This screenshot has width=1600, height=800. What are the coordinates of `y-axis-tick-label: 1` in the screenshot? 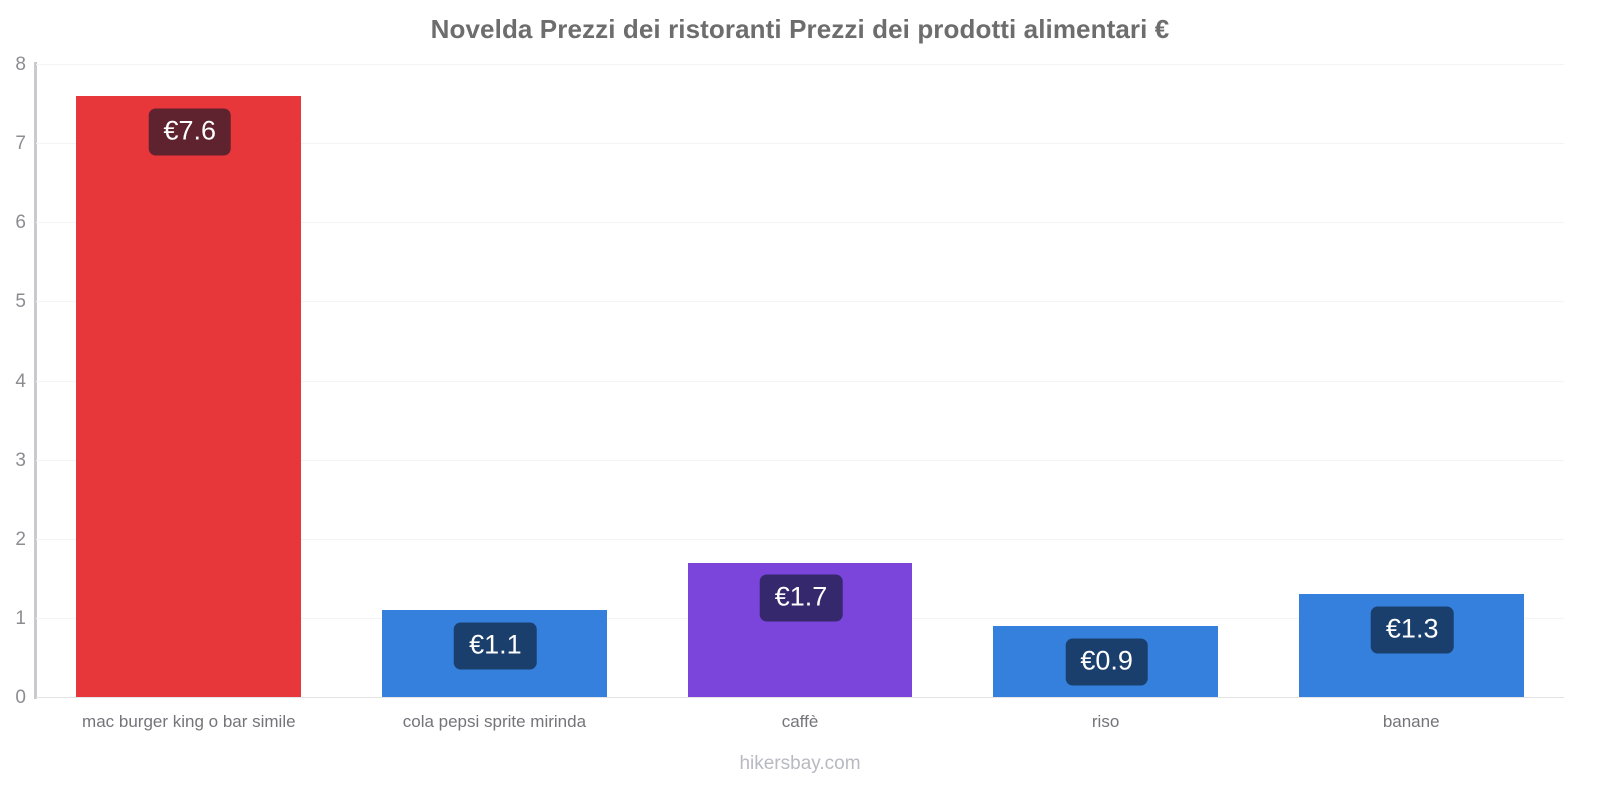 It's located at (20, 618).